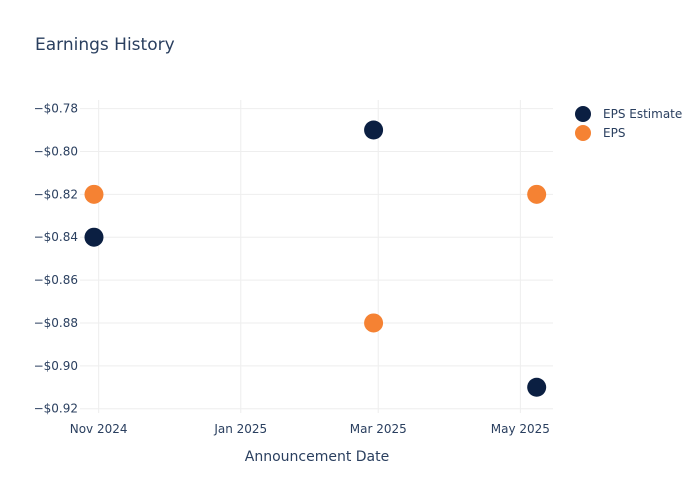 Image resolution: width=700 pixels, height=500 pixels. I want to click on x-tick-label: May 2025, so click(520, 429).